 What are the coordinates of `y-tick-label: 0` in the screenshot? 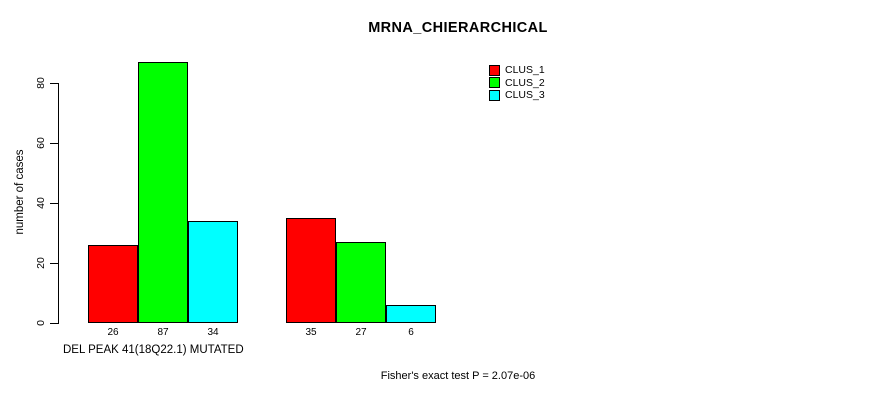 It's located at (41, 323).